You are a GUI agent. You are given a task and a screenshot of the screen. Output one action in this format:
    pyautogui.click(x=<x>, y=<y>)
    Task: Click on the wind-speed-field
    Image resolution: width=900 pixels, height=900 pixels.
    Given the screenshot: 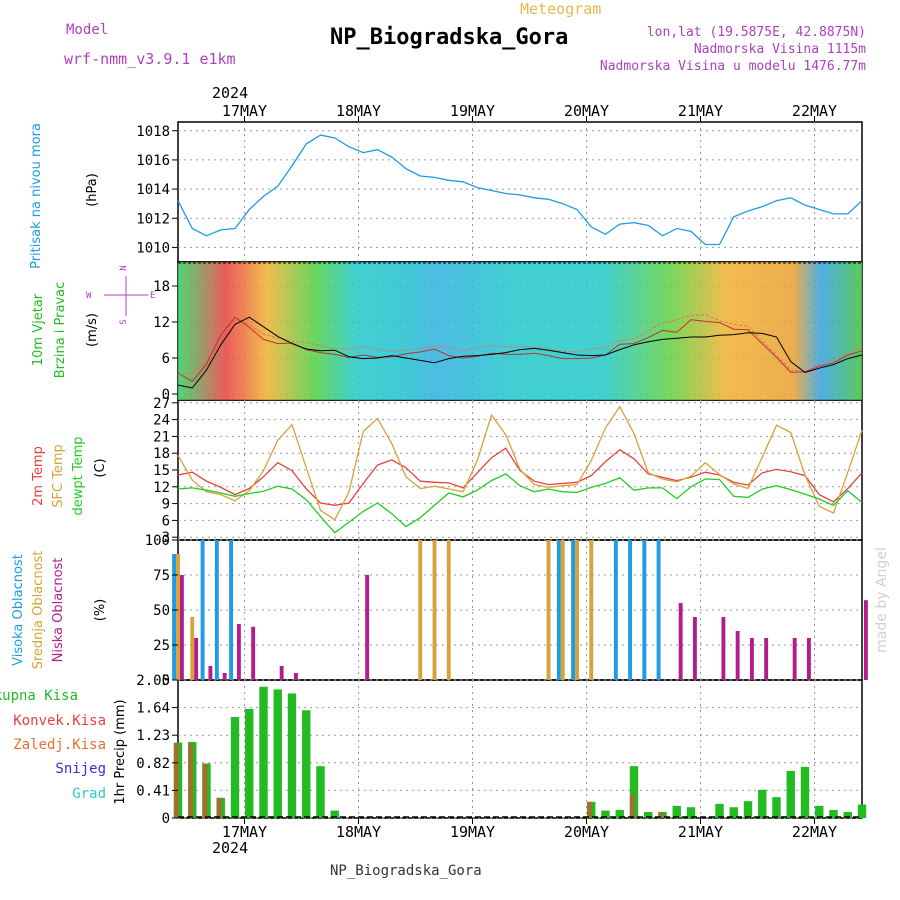 What is the action you would take?
    pyautogui.click(x=520, y=331)
    